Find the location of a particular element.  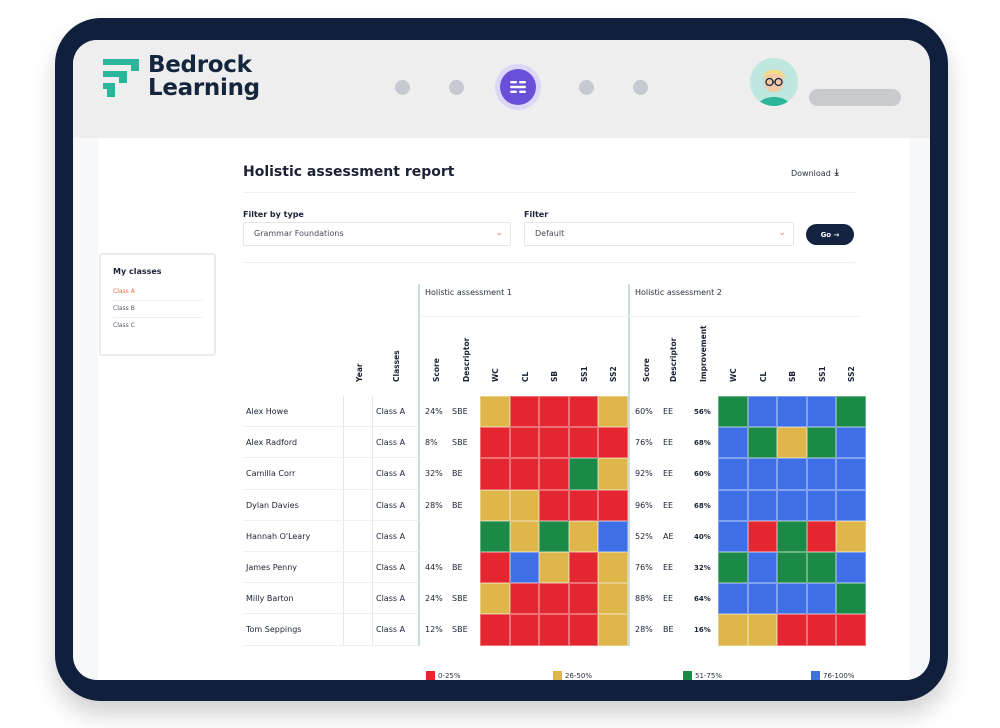

filter-type-select: Grammar Foundations ⌄ is located at coordinates (377, 234).